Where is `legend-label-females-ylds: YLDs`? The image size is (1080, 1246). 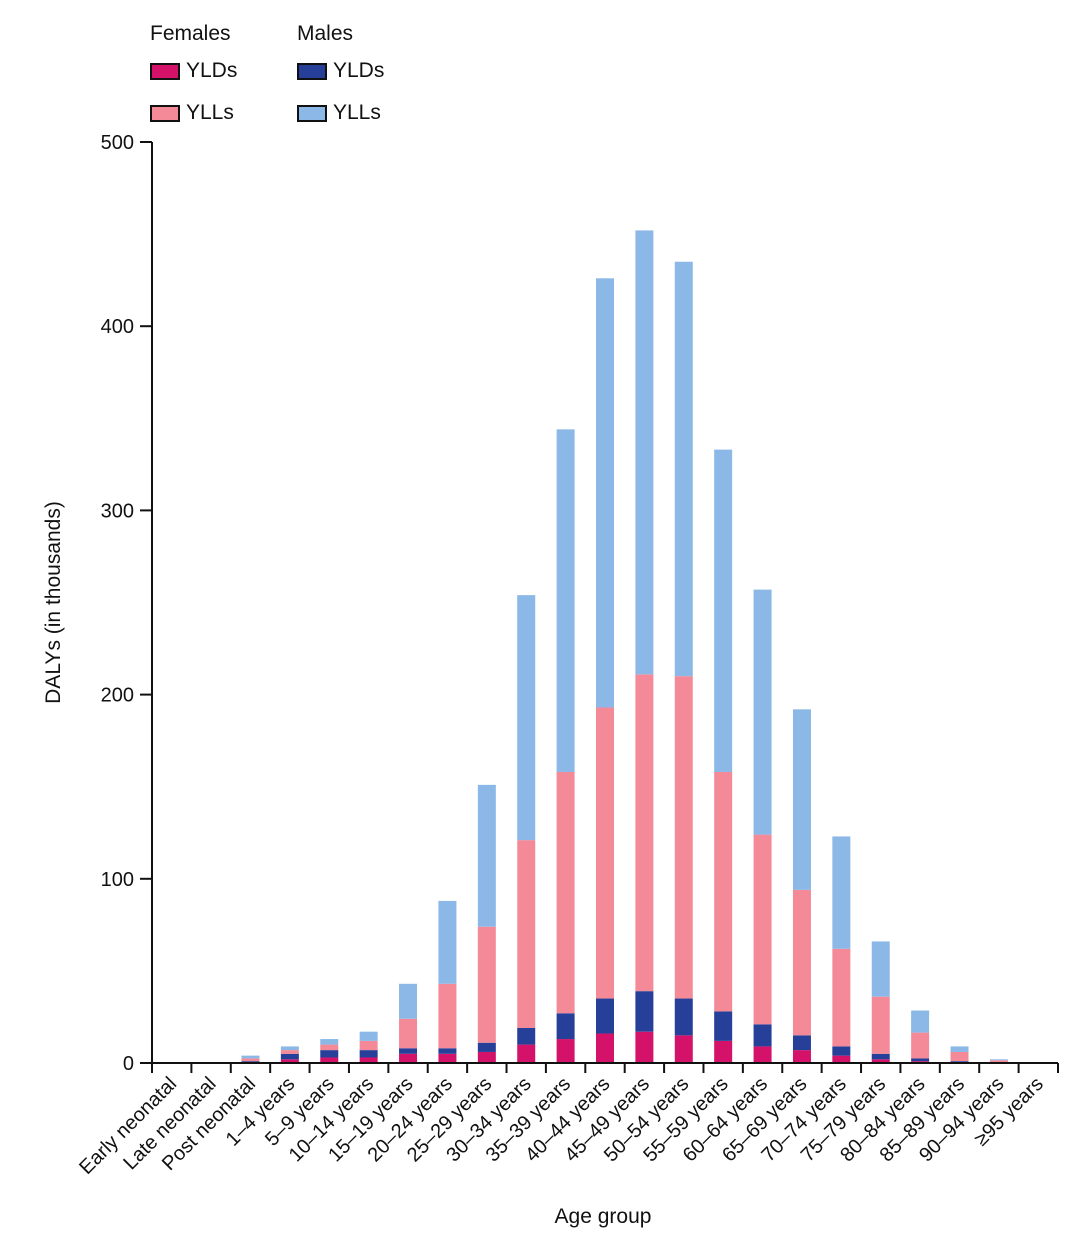
legend-label-females-ylds: YLDs is located at coordinates (212, 70).